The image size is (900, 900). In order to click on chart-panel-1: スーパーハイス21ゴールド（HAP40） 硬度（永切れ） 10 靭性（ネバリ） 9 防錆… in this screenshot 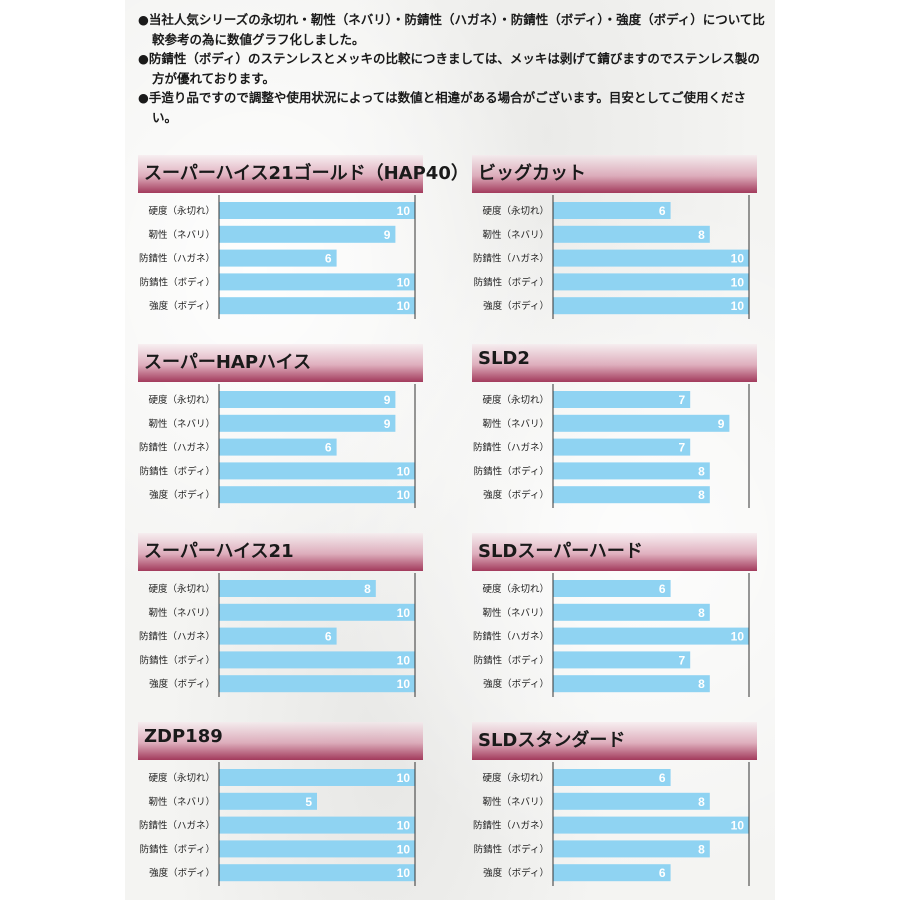, I will do `click(303, 240)`.